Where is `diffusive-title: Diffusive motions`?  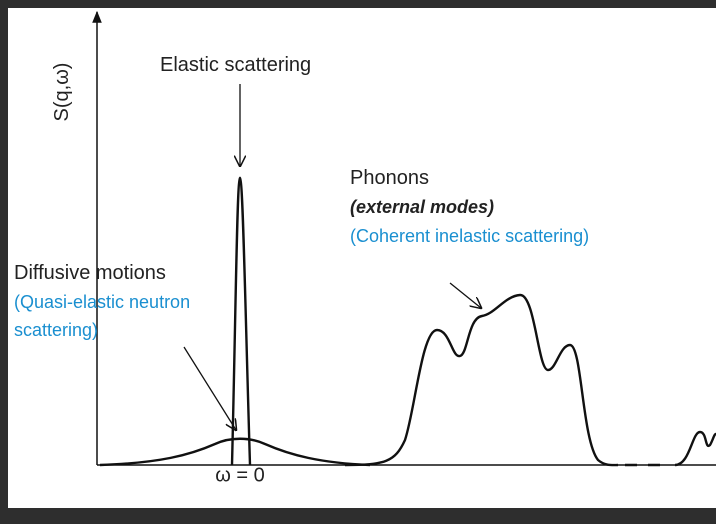
diffusive-title: Diffusive motions is located at coordinates (90, 273).